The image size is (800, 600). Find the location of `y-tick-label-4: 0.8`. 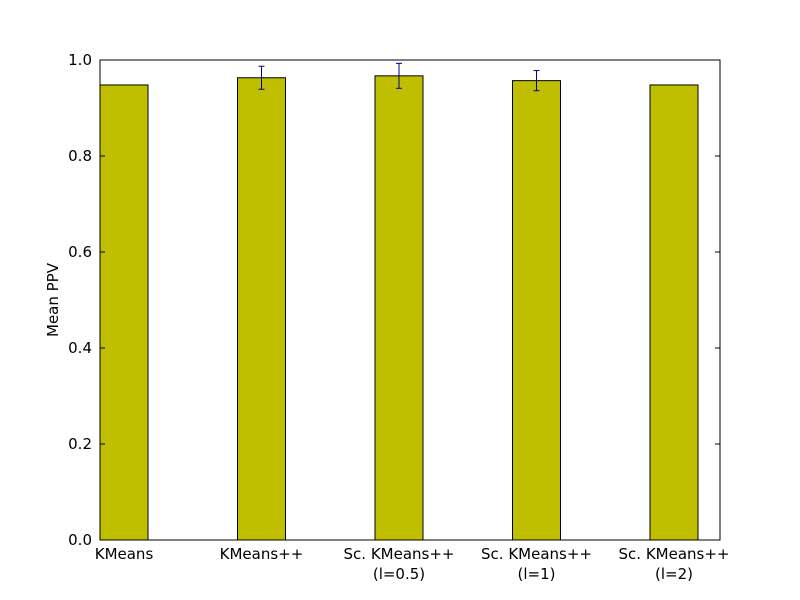

y-tick-label-4: 0.8 is located at coordinates (80, 156).